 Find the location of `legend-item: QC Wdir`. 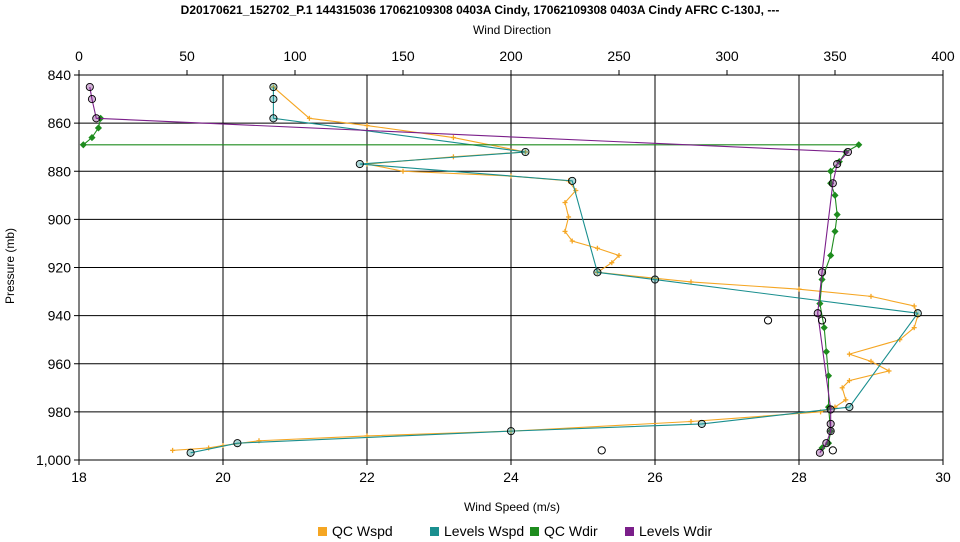

legend-item: QC Wdir is located at coordinates (564, 531).